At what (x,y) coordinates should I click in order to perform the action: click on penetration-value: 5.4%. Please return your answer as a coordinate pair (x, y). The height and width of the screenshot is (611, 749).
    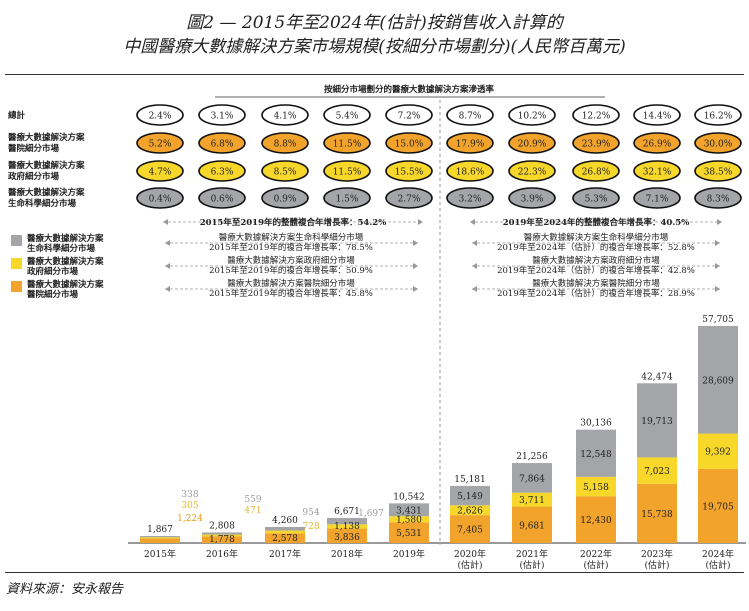
    Looking at the image, I should click on (347, 117).